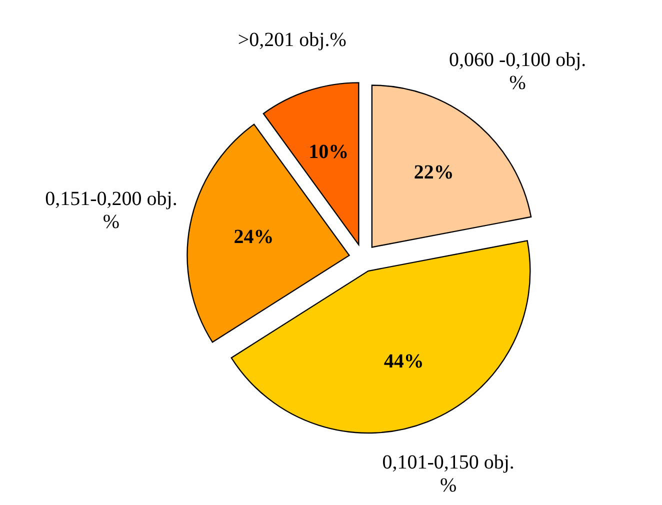 The width and height of the screenshot is (662, 505). I want to click on slice-label: >0,201 obj.%, so click(292, 39).